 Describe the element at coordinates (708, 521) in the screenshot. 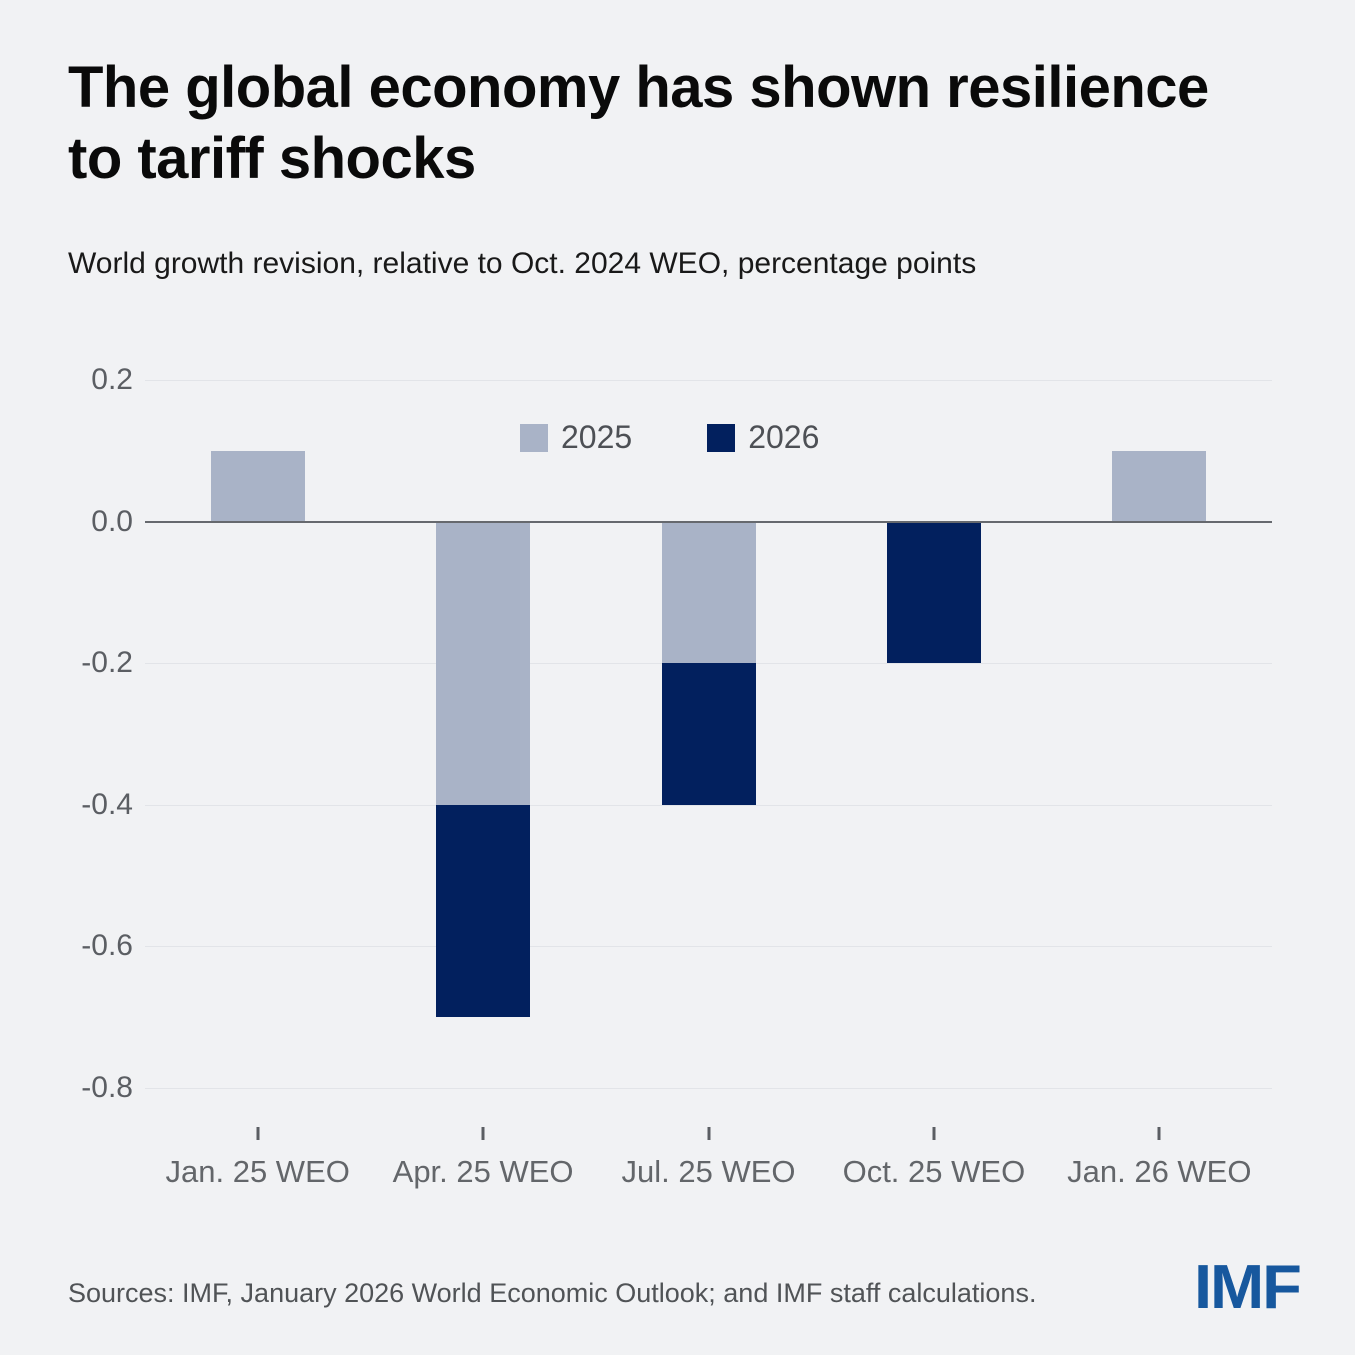

I see `zero-axis-line` at that location.